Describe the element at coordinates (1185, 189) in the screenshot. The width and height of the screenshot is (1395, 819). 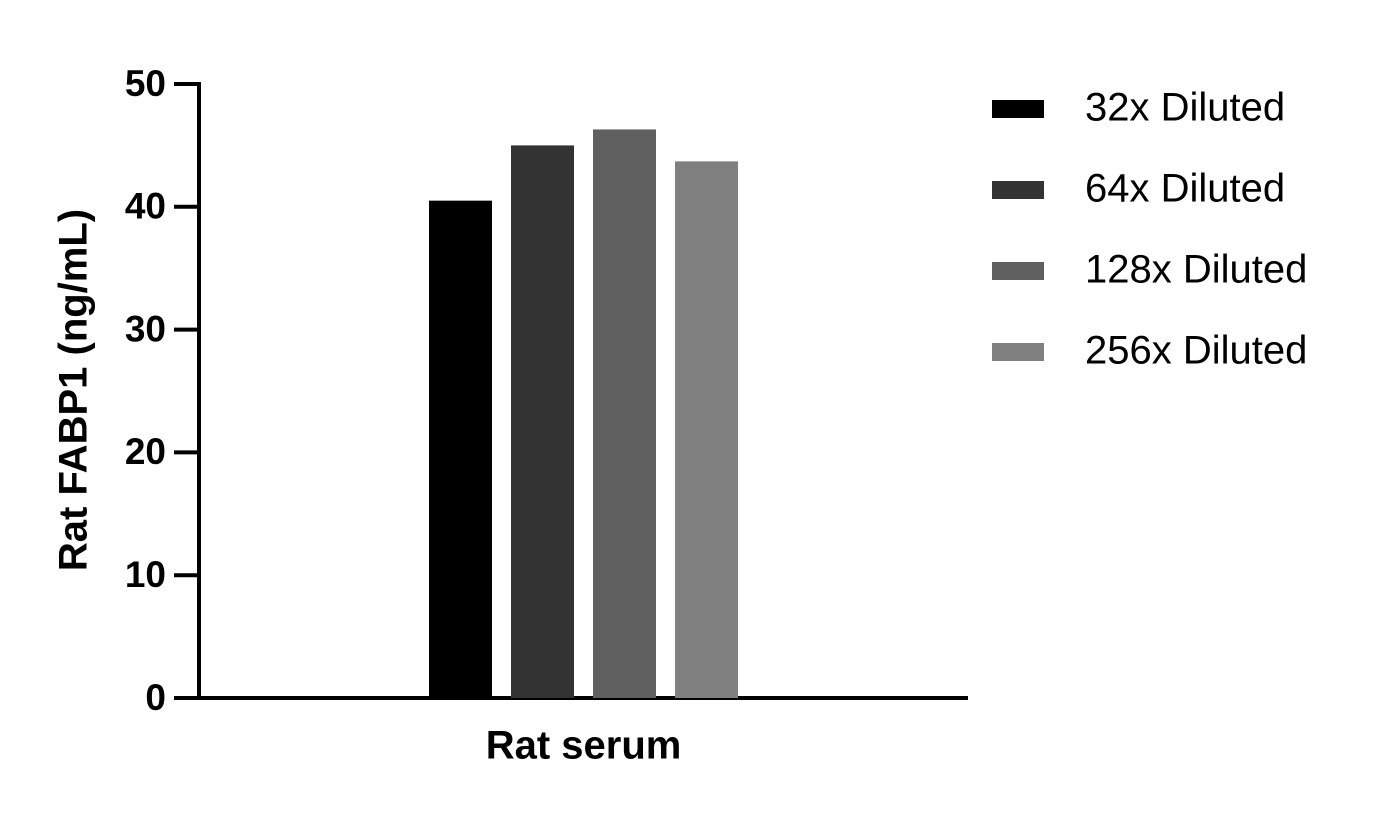
I see `legend-label: 64x Diluted` at that location.